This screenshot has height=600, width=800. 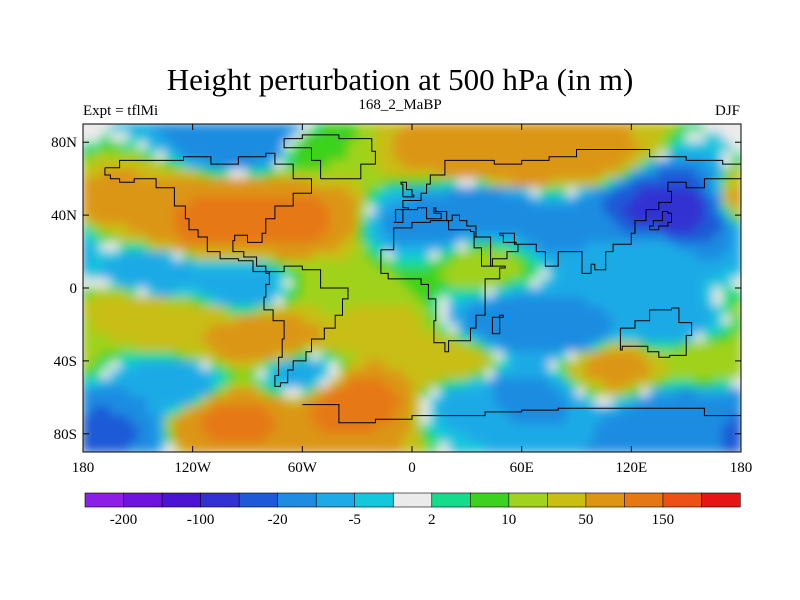 I want to click on colorbar-swatch, so click(x=528, y=500).